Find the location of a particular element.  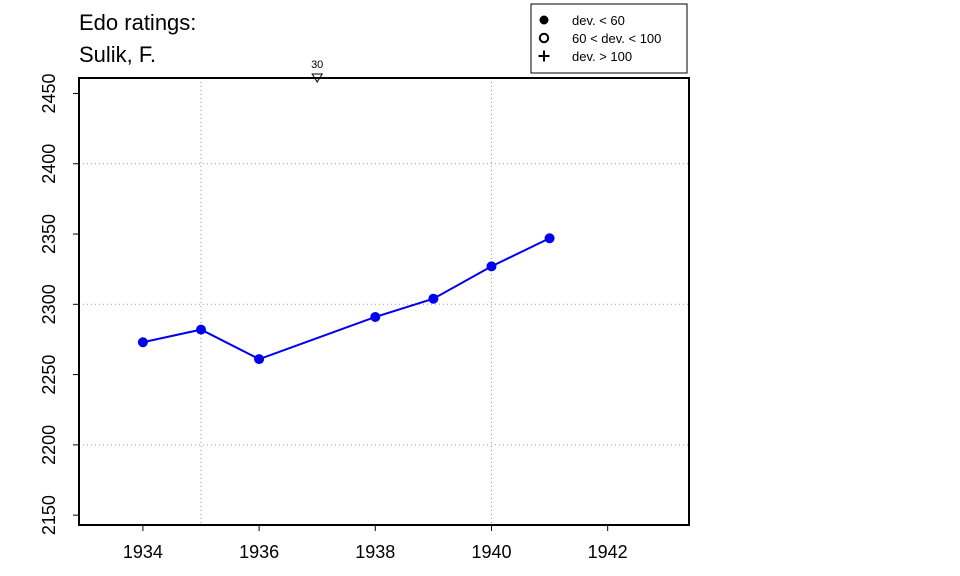

legend-label-dev-gt-100: dev. > 100 is located at coordinates (602, 56).